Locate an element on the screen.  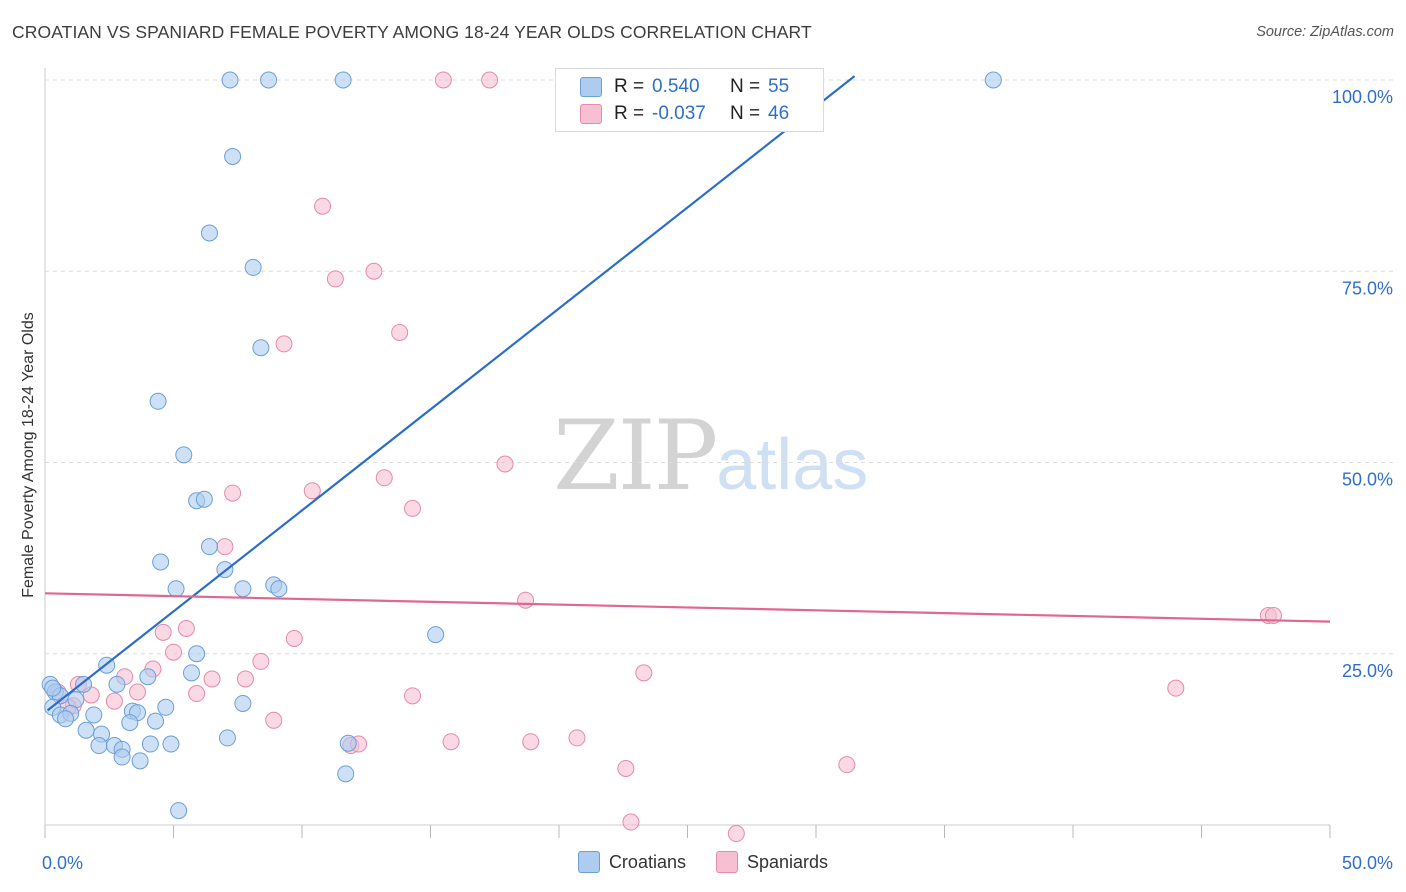
r-label: R = is located at coordinates (629, 113).